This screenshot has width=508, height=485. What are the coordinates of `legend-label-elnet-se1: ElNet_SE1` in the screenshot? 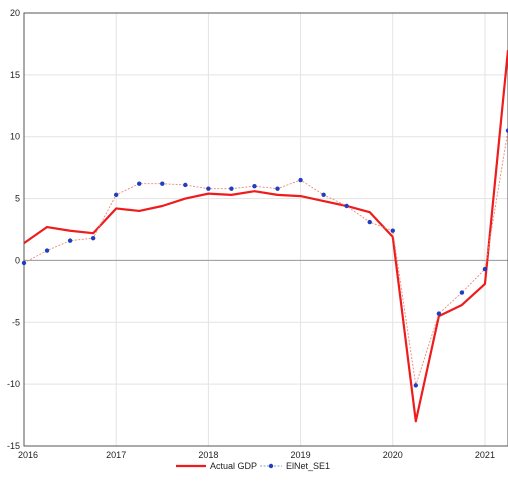 It's located at (308, 466).